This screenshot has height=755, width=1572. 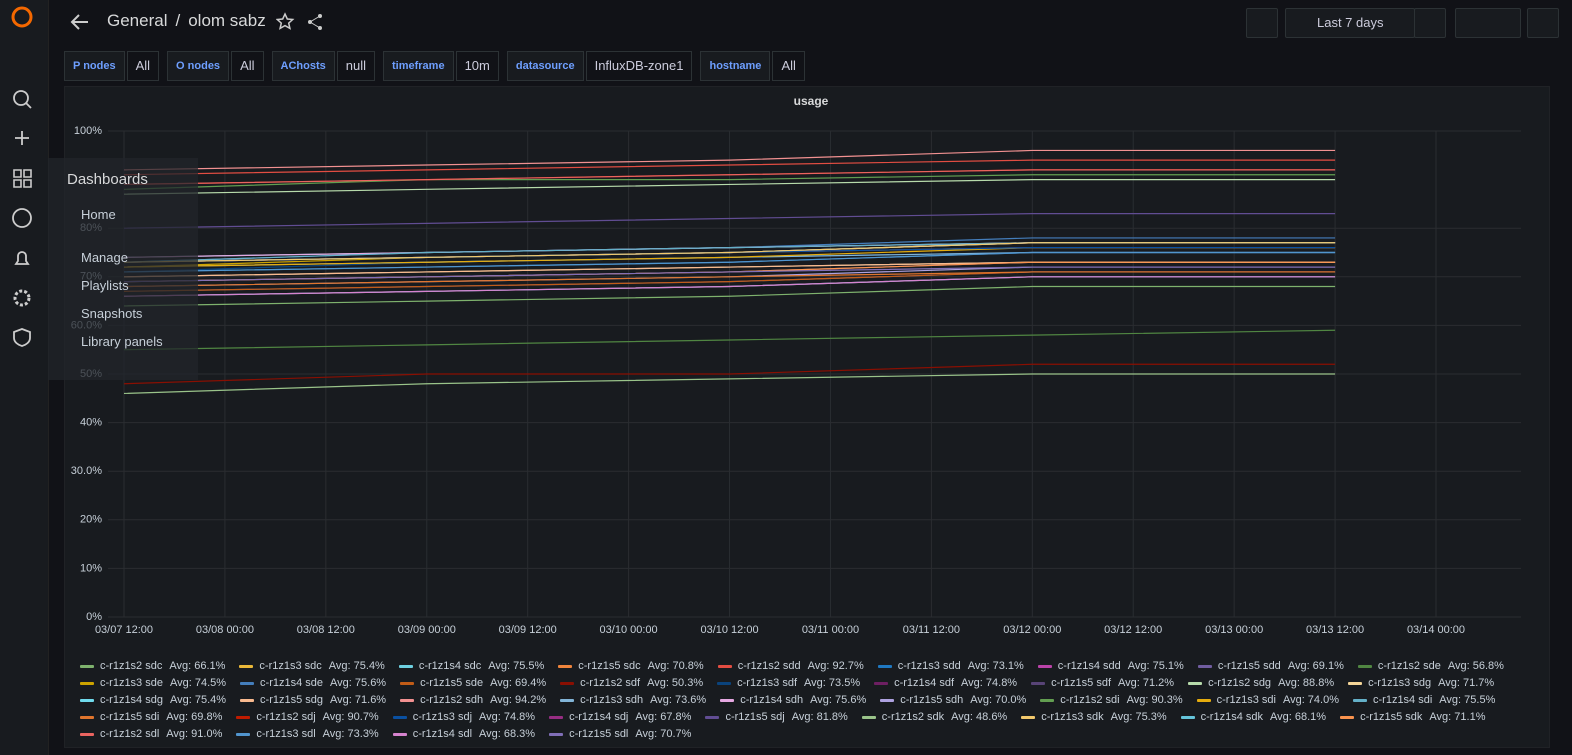 I want to click on legend-name: c-r1z1s3 sde, so click(x=131, y=683).